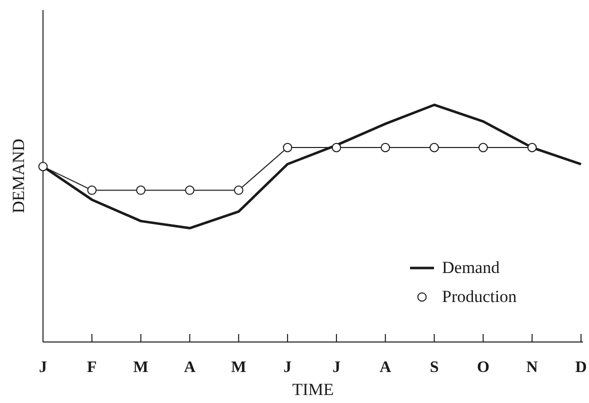 The width and height of the screenshot is (589, 403). Describe the element at coordinates (471, 267) in the screenshot. I see `legend-label: Demand` at that location.